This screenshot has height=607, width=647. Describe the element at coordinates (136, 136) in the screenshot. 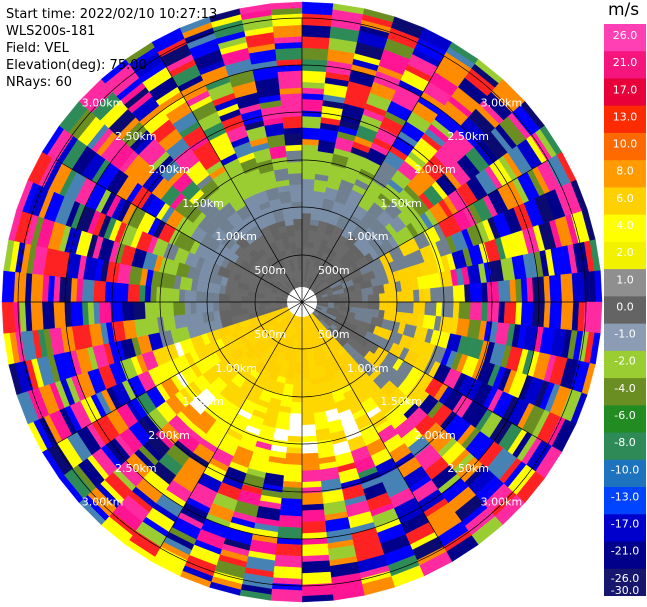

I see `range-ring-label: 2.50km` at that location.